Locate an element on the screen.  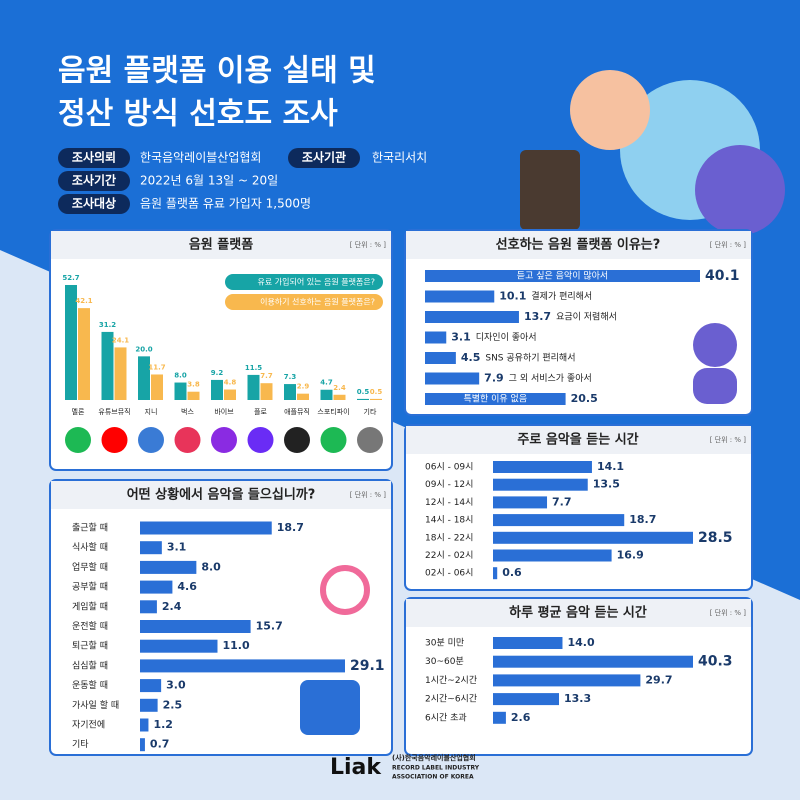
value-label: 4.5 is located at coordinates (471, 357).